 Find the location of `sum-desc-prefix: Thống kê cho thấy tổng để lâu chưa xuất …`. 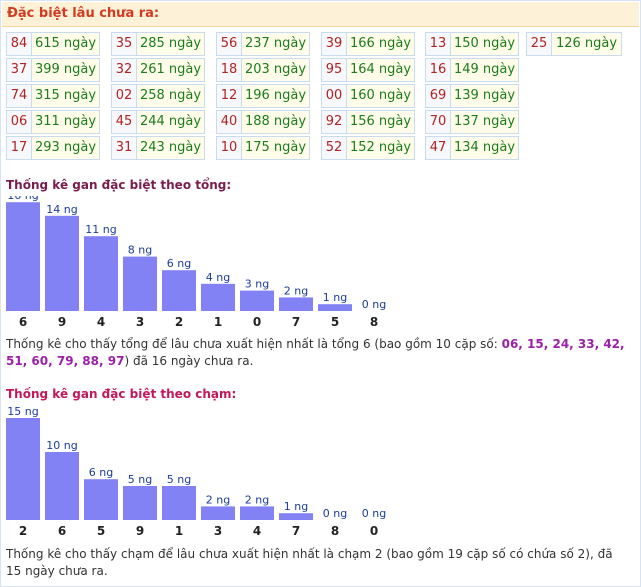

sum-desc-prefix: Thống kê cho thấy tổng để lâu chưa xuất … is located at coordinates (254, 344).